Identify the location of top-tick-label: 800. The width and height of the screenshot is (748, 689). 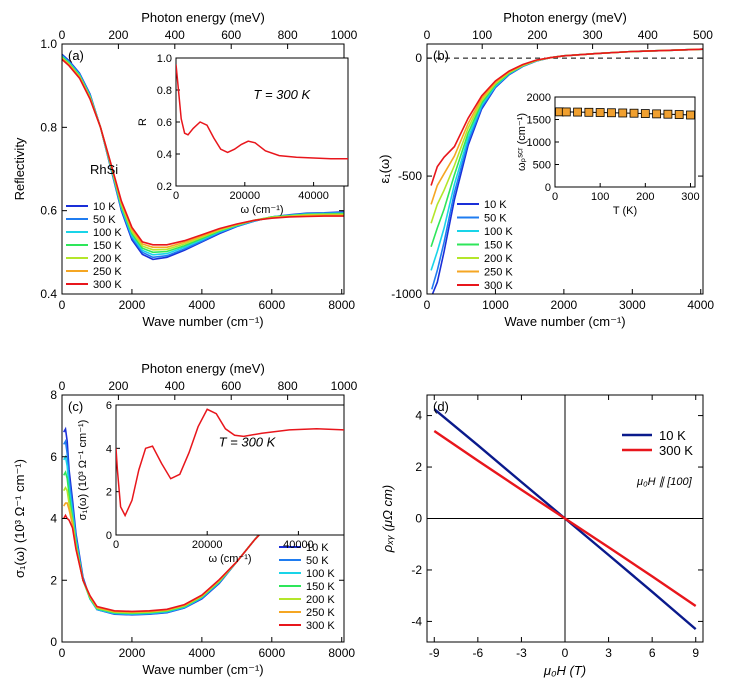
(288, 386).